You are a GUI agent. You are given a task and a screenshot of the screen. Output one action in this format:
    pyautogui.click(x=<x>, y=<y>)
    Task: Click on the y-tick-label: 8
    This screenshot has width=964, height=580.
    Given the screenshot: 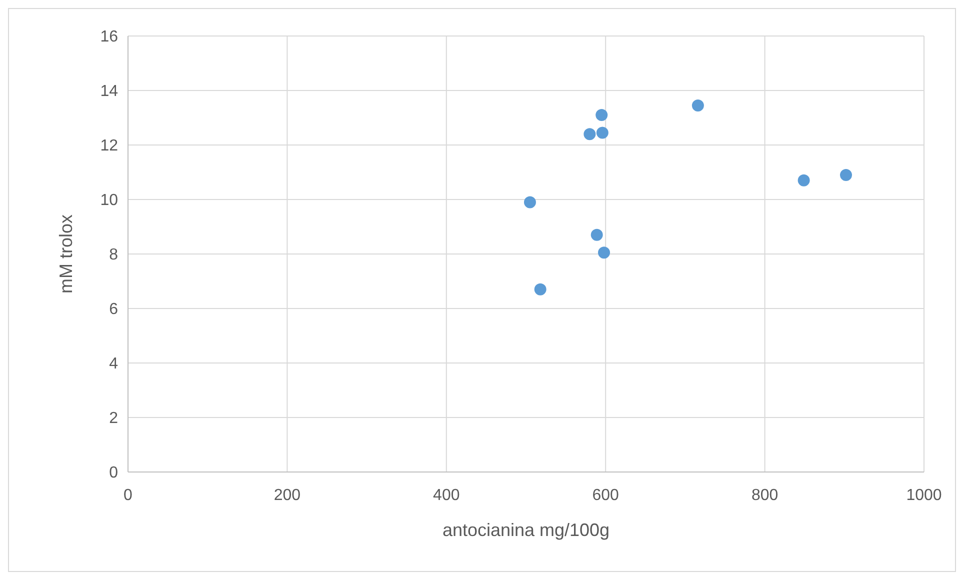 What is the action you would take?
    pyautogui.click(x=113, y=255)
    